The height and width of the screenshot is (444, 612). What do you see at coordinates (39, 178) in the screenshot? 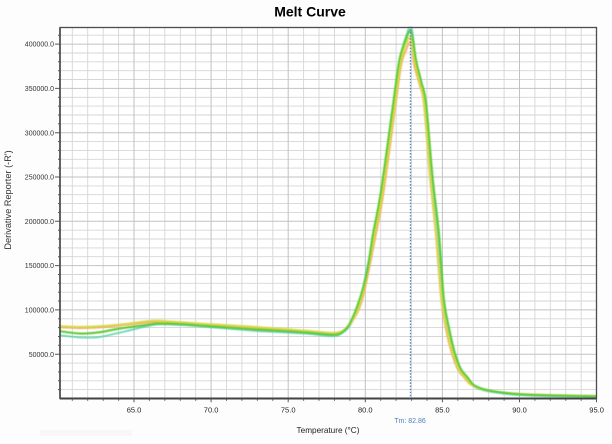
I see `svg-text: 250000.0` at bounding box center [39, 178].